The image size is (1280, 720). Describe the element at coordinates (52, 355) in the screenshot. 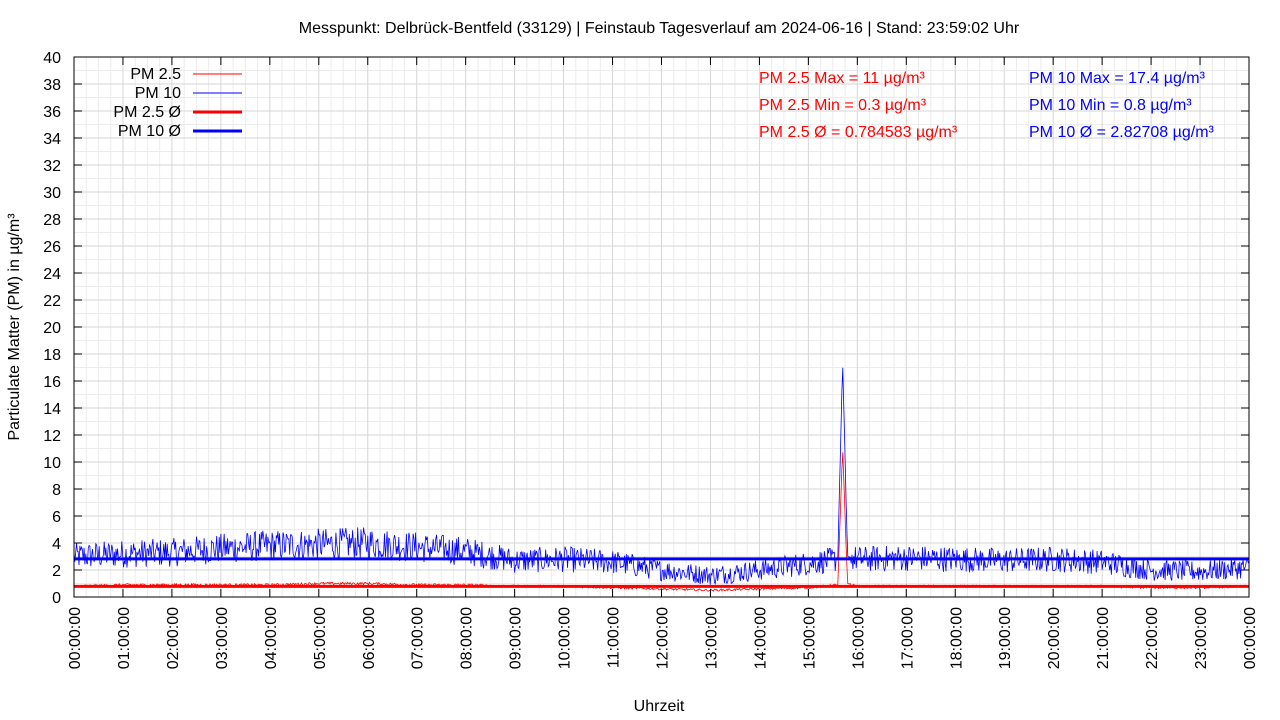

I see `y-tick-label: 18` at that location.